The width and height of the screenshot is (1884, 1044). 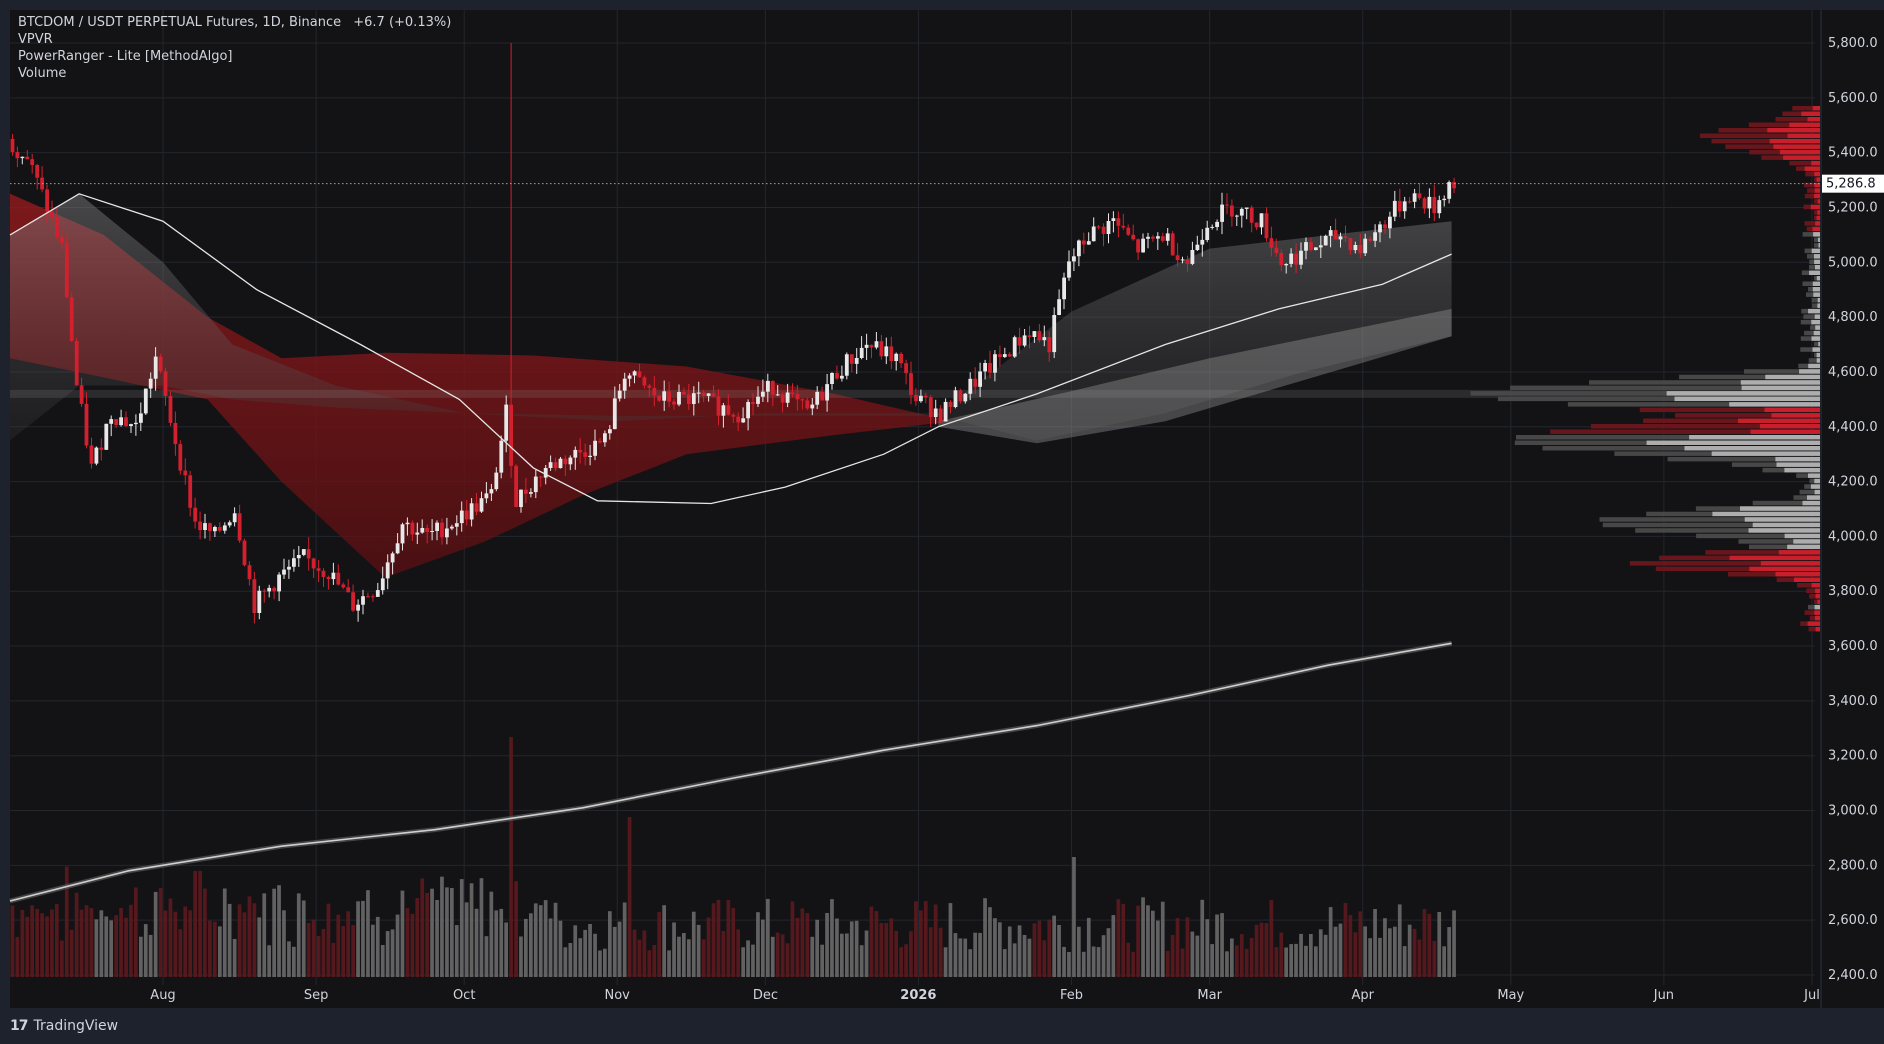 I want to click on volume-profile, so click(x=1645, y=369).